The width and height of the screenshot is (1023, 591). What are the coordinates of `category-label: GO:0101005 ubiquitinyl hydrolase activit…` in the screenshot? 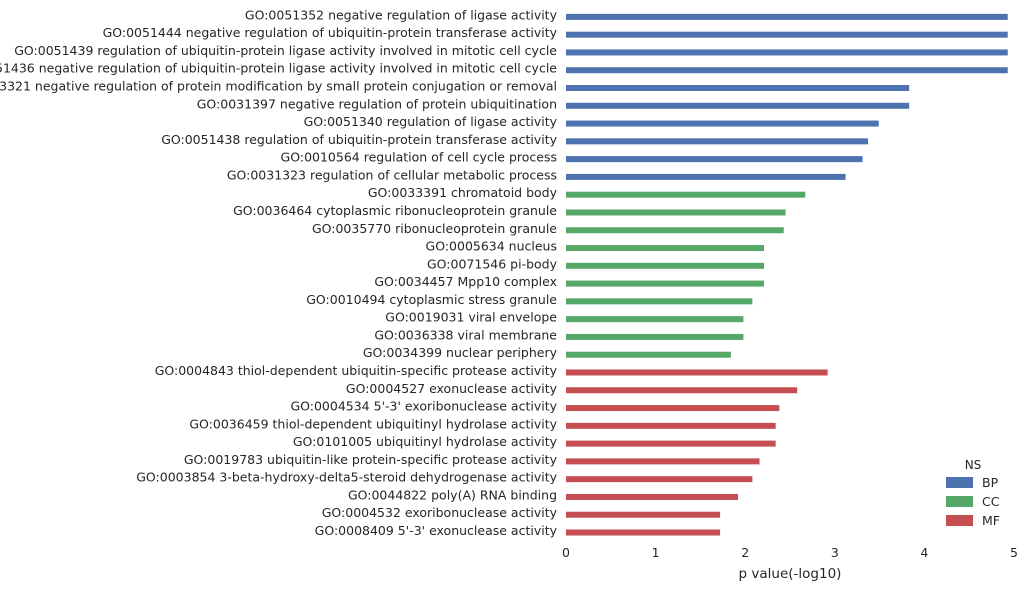 It's located at (425, 441).